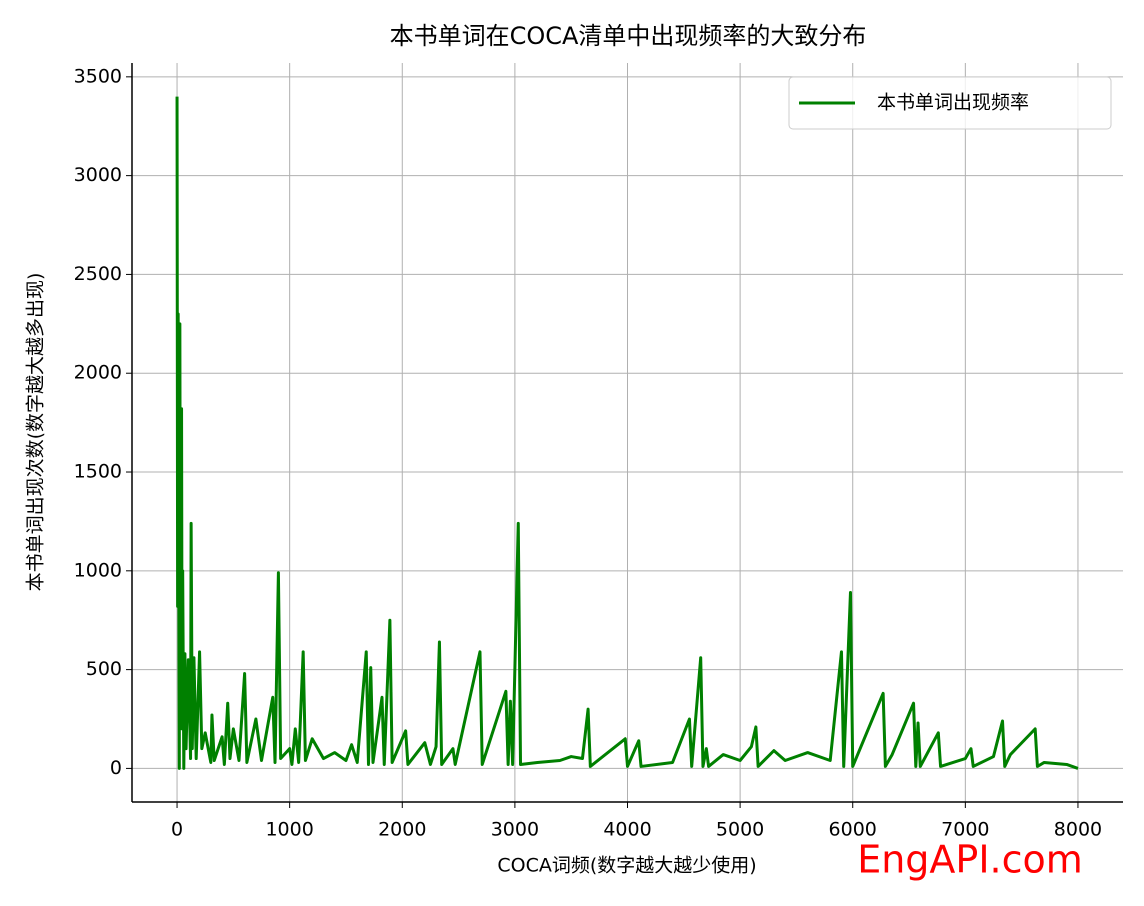 This screenshot has width=1144, height=906. Describe the element at coordinates (177, 830) in the screenshot. I see `x-tick-label: 0` at that location.